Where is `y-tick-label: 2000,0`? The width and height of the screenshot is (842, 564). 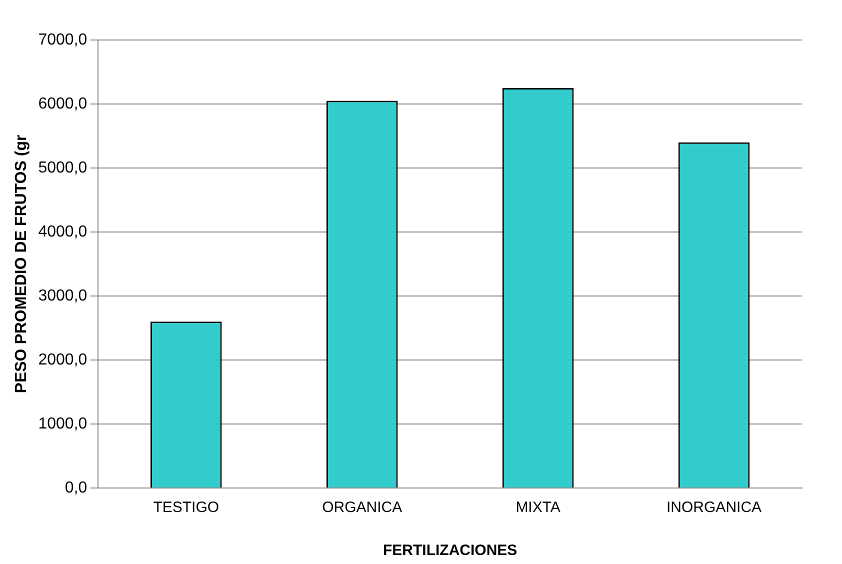
y-tick-label: 2000,0 is located at coordinates (63, 359).